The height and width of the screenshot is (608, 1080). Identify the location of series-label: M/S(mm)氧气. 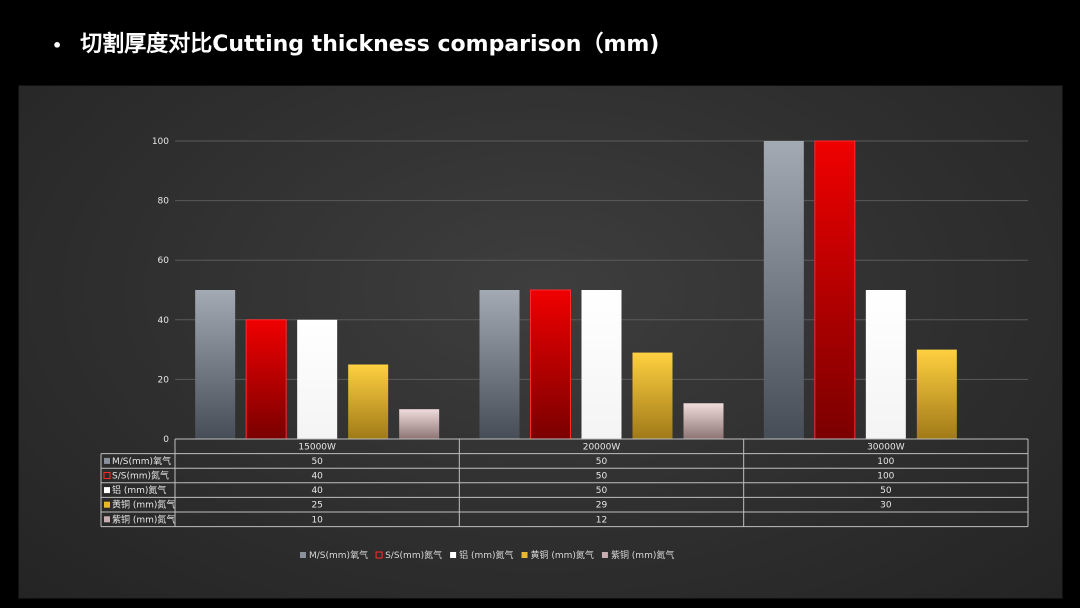
(141, 461).